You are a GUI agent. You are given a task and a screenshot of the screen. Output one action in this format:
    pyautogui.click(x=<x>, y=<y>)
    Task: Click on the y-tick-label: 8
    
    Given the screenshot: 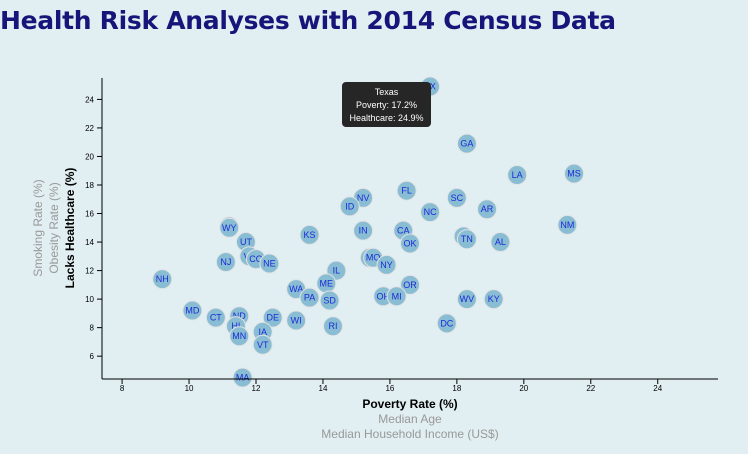 What is the action you would take?
    pyautogui.click(x=92, y=328)
    